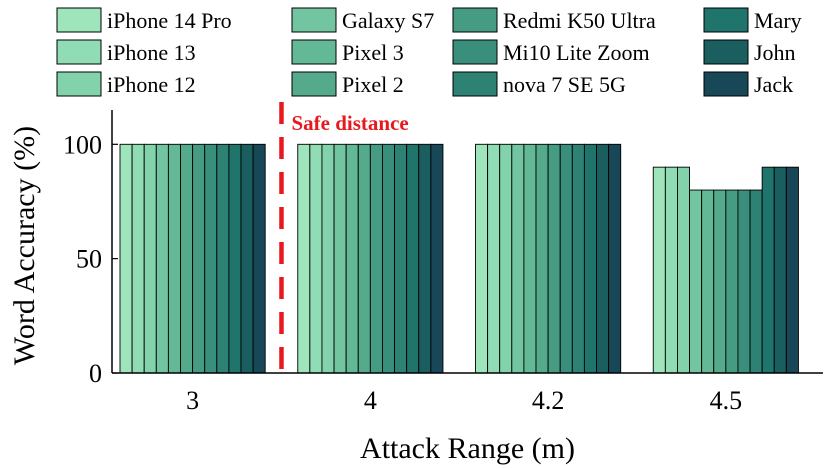 This screenshot has height=469, width=830. What do you see at coordinates (475, 52) in the screenshot?
I see `legend-swatch-mi10-lite-zoom` at bounding box center [475, 52].